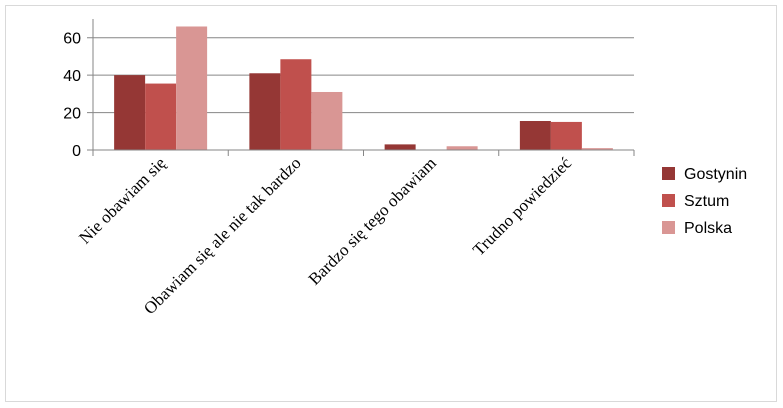 This screenshot has height=408, width=783. Describe the element at coordinates (522, 206) in the screenshot. I see `category-label: Trudno powiedzieć` at that location.